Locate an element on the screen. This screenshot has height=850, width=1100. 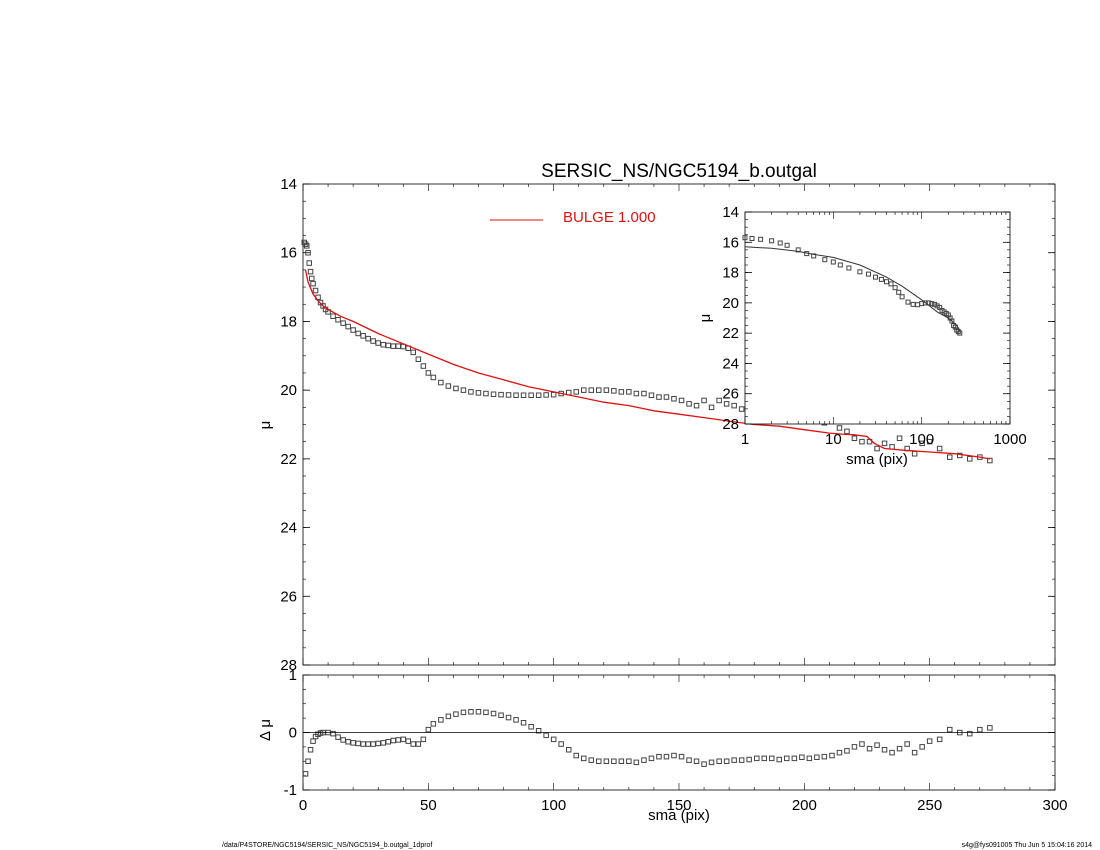
x-tick-label: 250 is located at coordinates (929, 805).